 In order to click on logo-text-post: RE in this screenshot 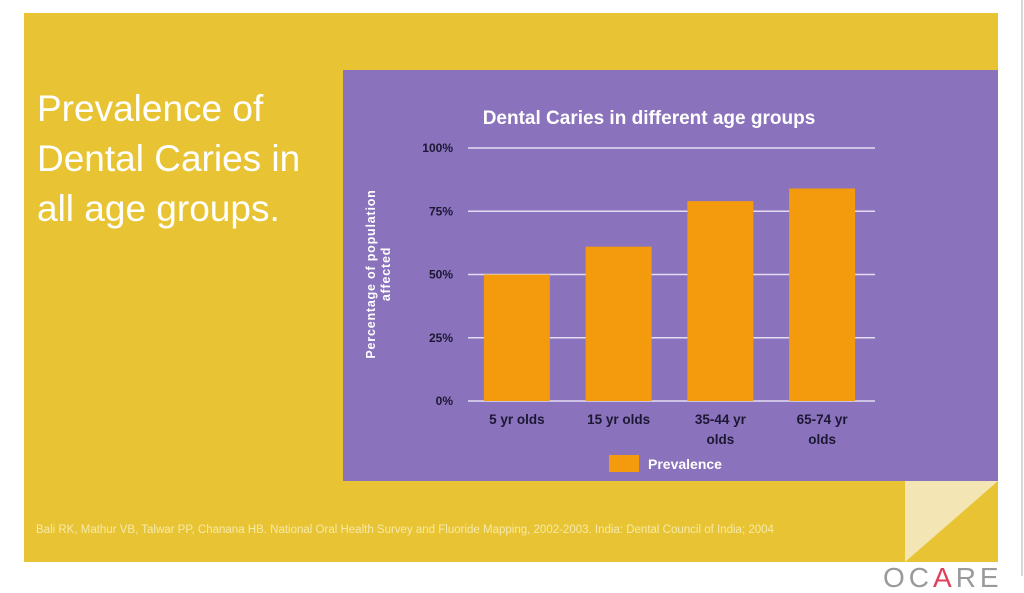, I will do `click(979, 577)`.